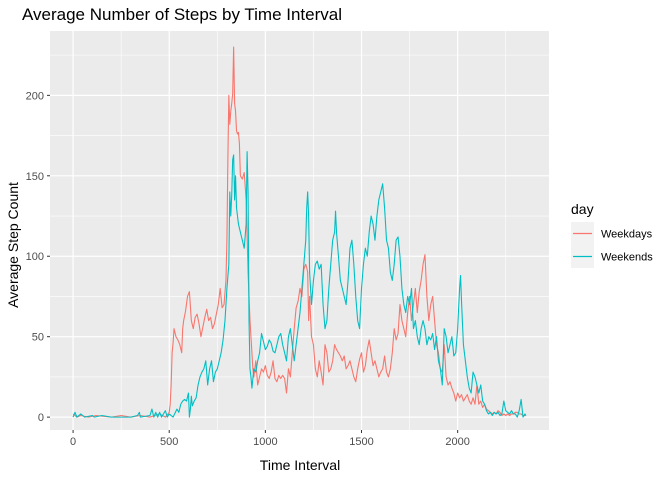 The image size is (672, 480). Describe the element at coordinates (457, 442) in the screenshot. I see `x-tick-label: 2000` at that location.